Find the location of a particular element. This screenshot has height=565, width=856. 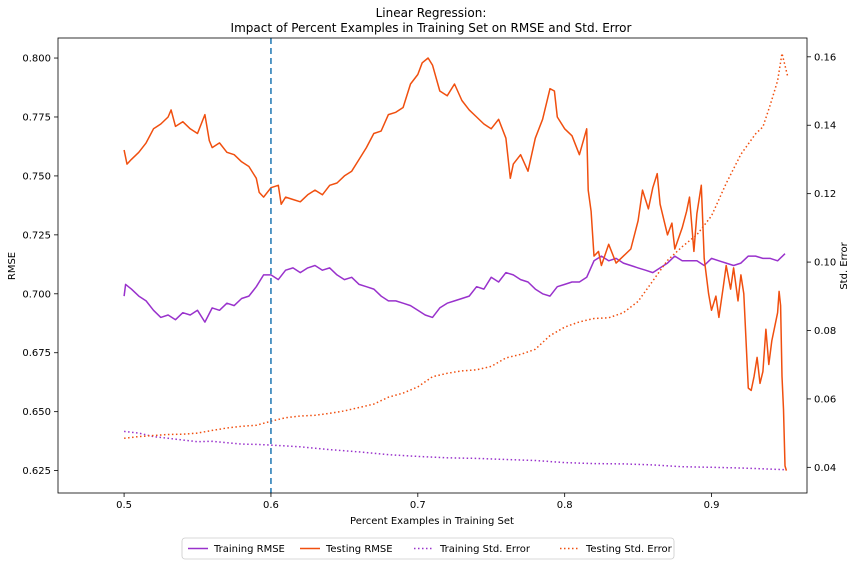

y-tick-label: 0.725 is located at coordinates (36, 235).